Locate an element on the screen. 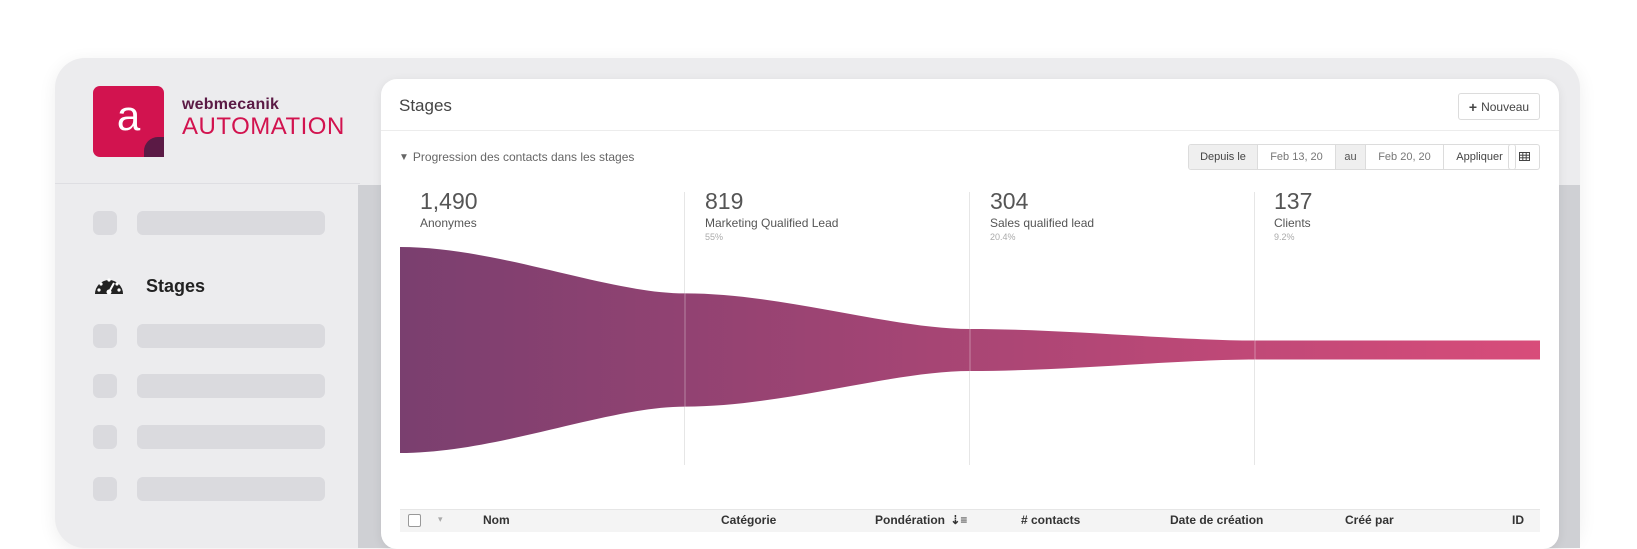 Image resolution: width=1637 pixels, height=549 pixels. new-stage-button: + Nouveau is located at coordinates (1499, 106).